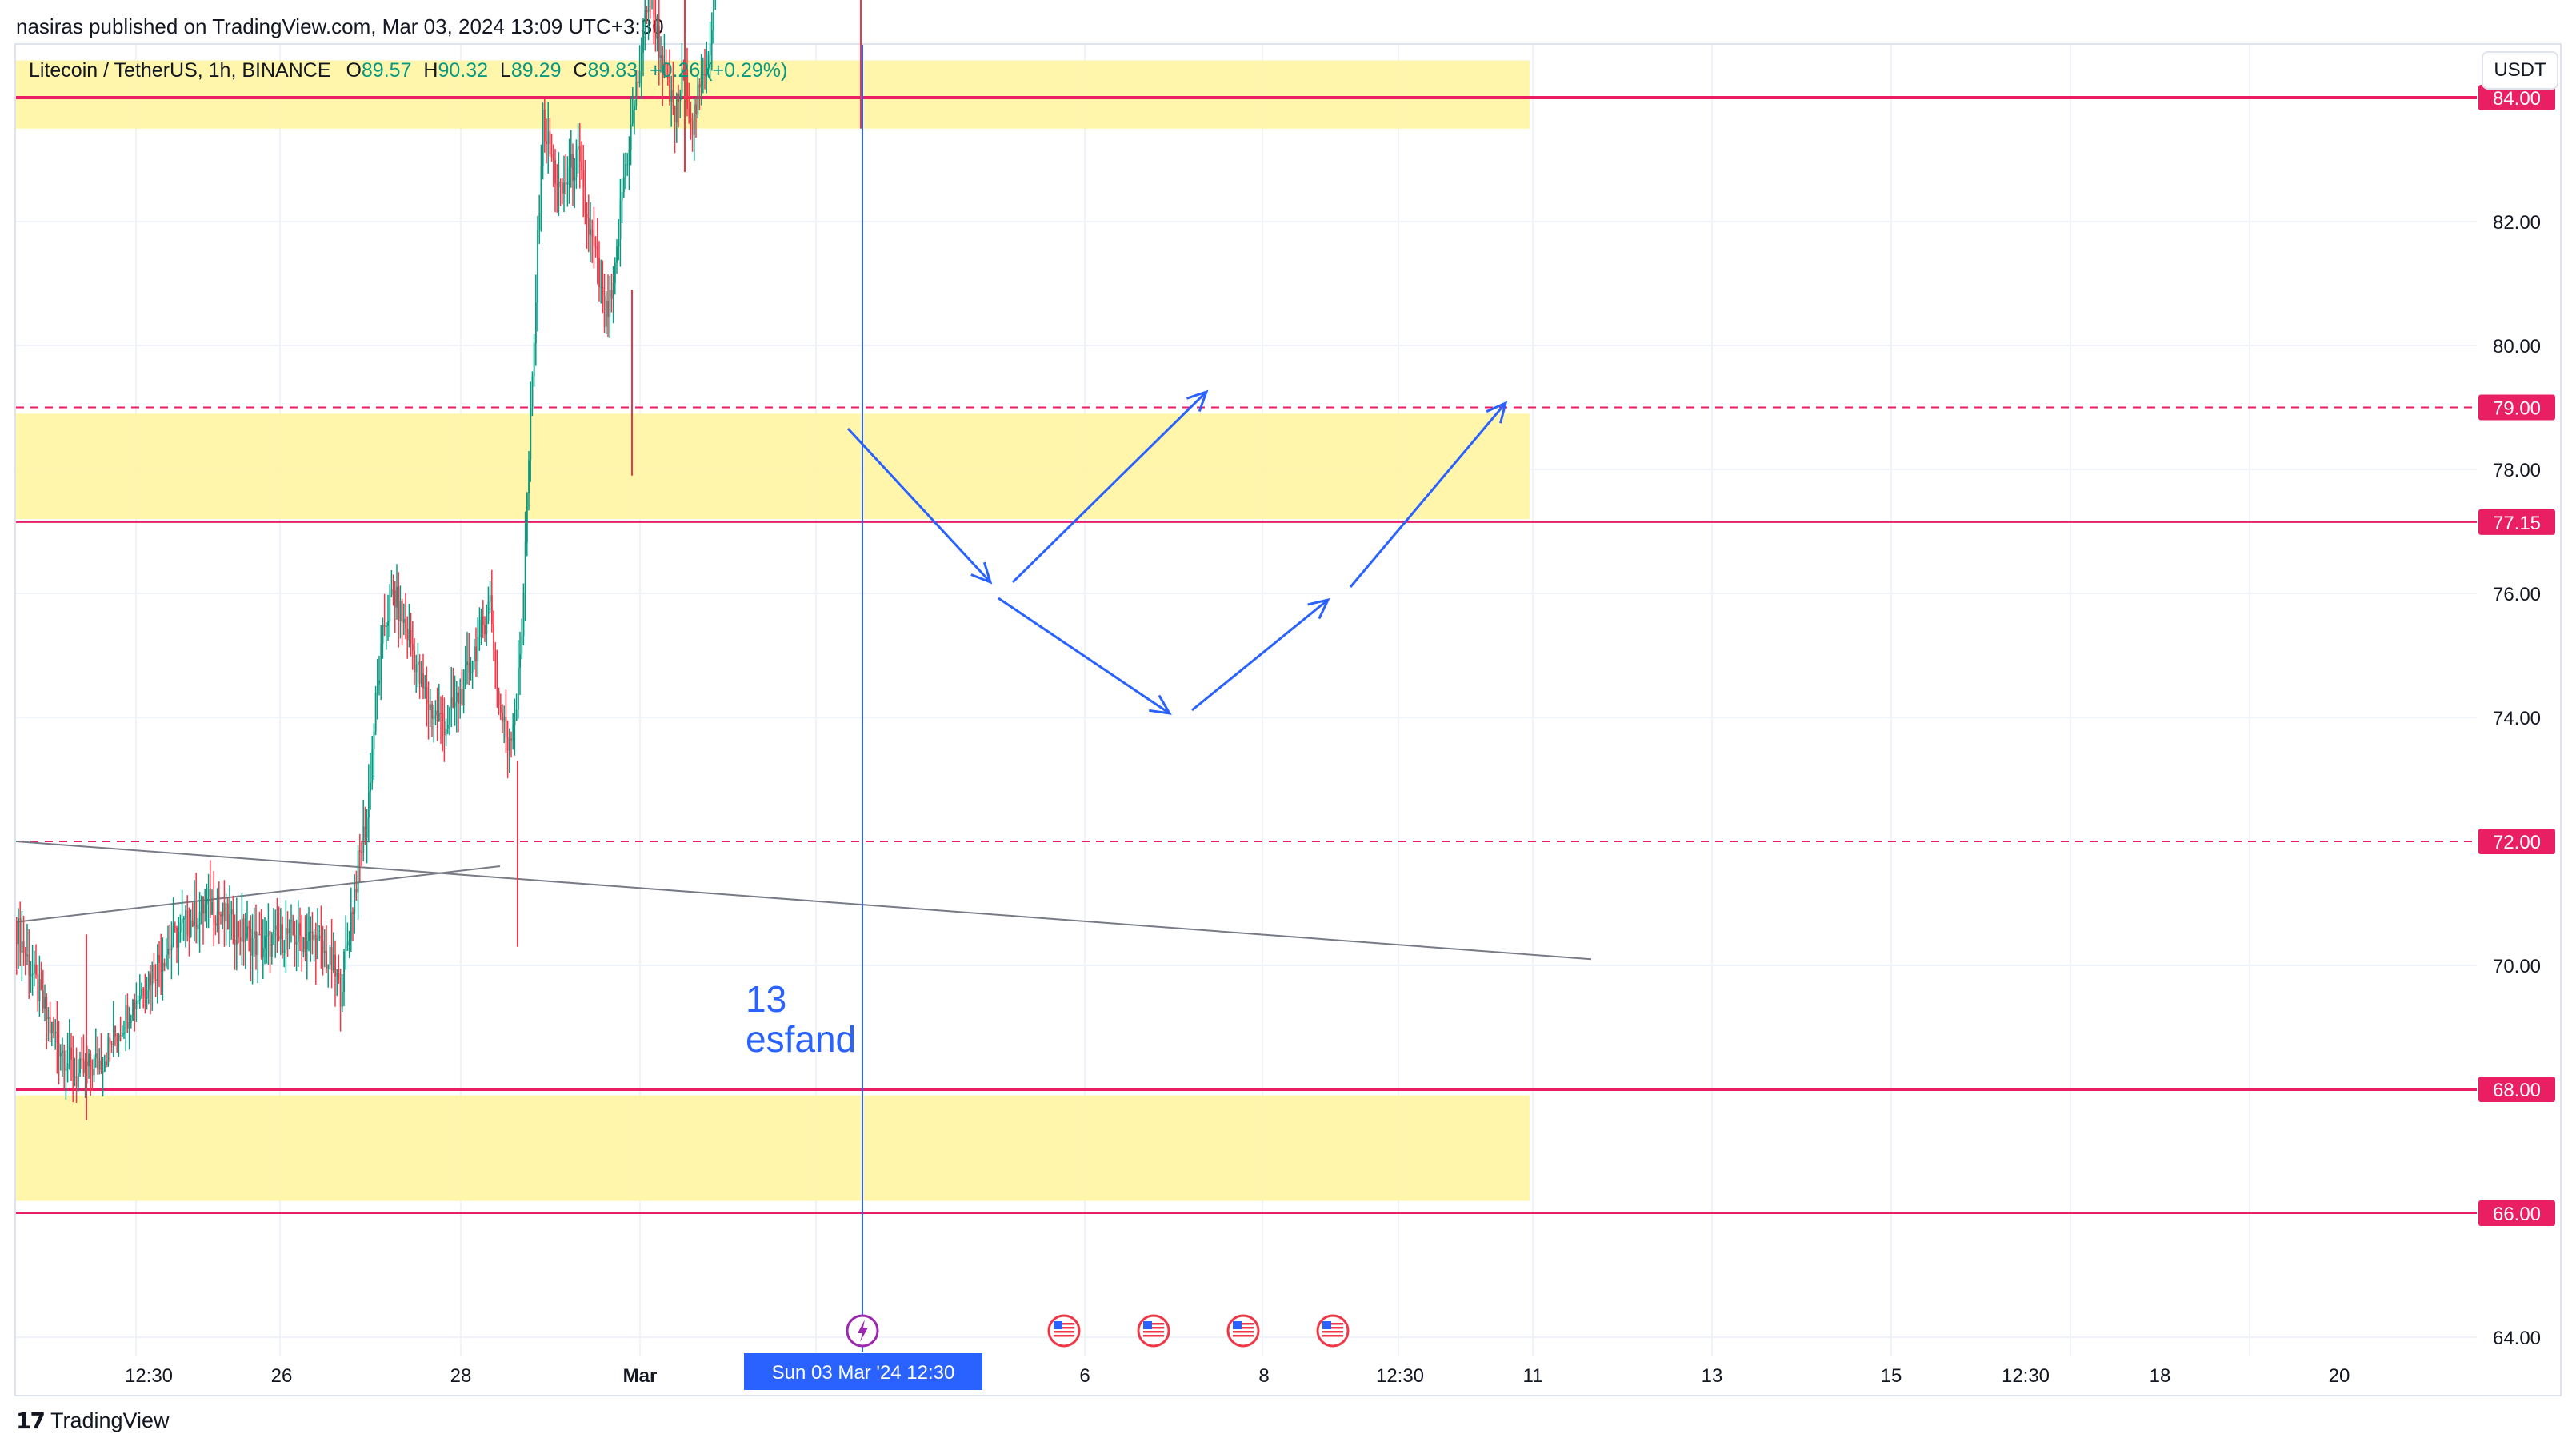 The width and height of the screenshot is (2576, 1446). I want to click on high-label: H, so click(430, 70).